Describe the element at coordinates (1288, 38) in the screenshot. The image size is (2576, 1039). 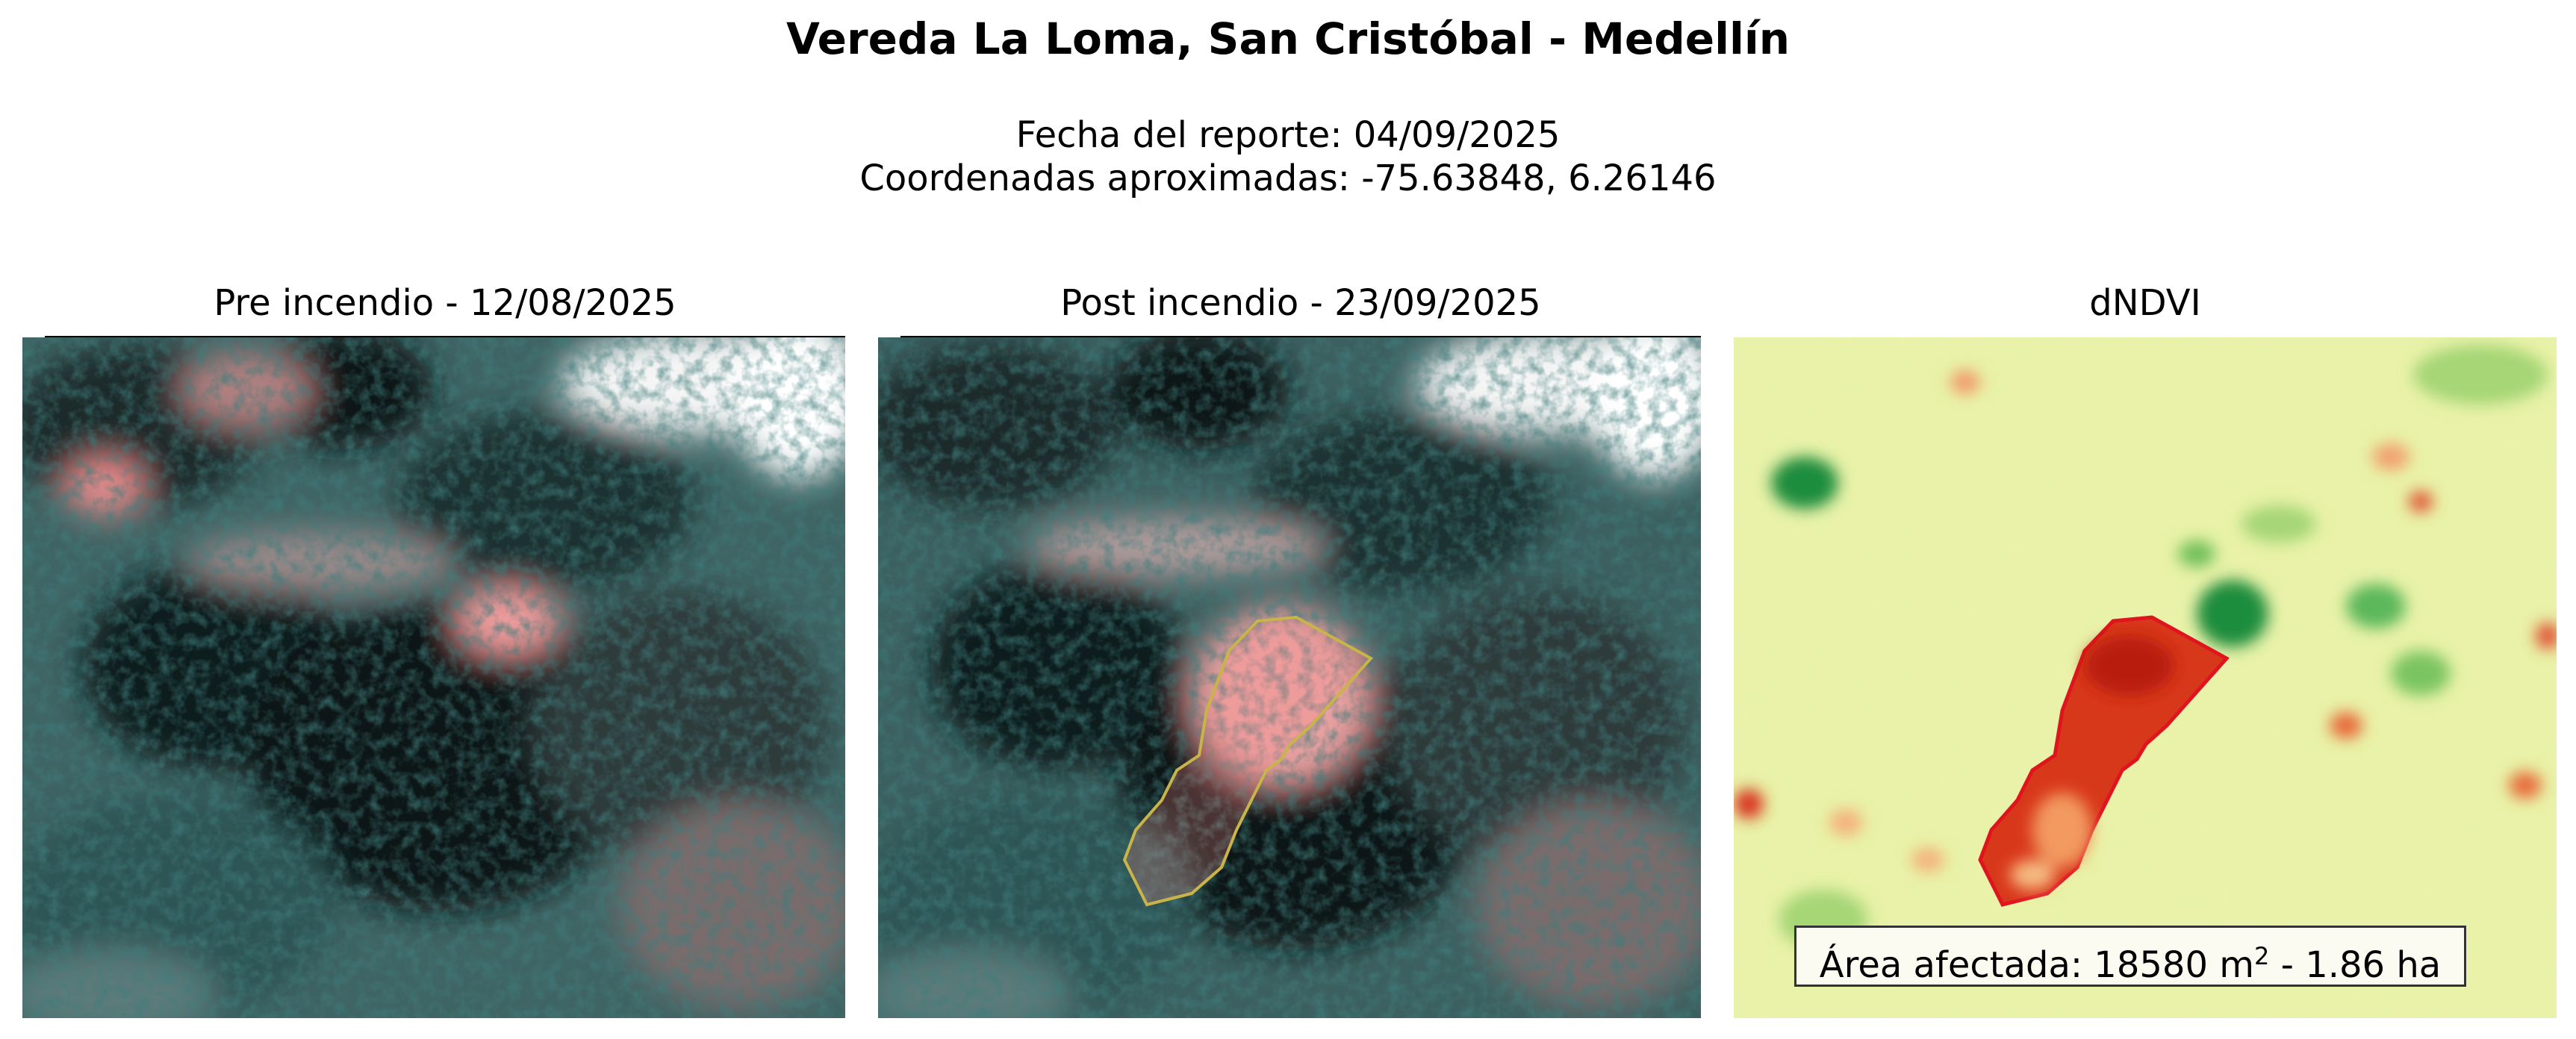
I see `figure-title: Vereda La Loma, San Cristóbal - Medellín` at that location.